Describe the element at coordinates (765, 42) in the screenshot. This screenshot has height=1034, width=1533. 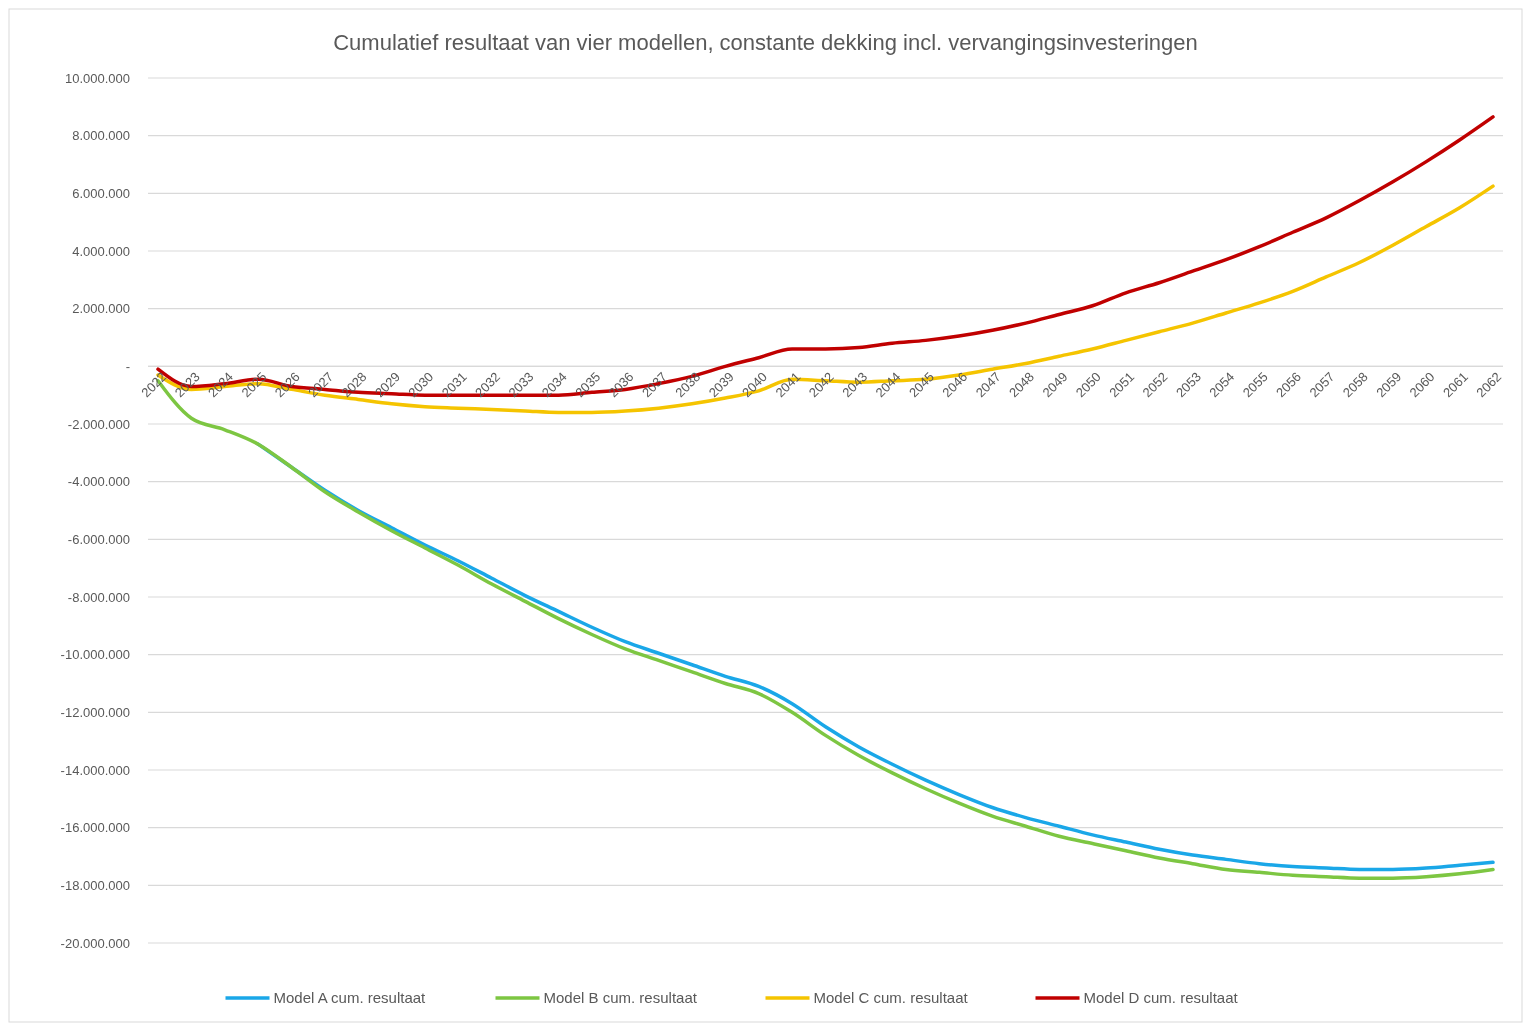
I see `chart-title: Cumulatief resultaat van vier modellen, constante dekking incl. vervangingsinvesteringen` at that location.